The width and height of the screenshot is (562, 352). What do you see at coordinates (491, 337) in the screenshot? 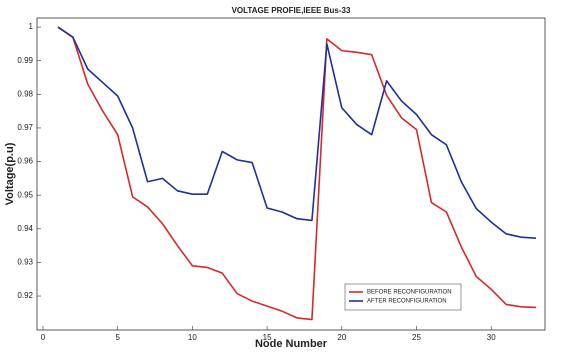
I see `x-tick-label: 30` at bounding box center [491, 337].